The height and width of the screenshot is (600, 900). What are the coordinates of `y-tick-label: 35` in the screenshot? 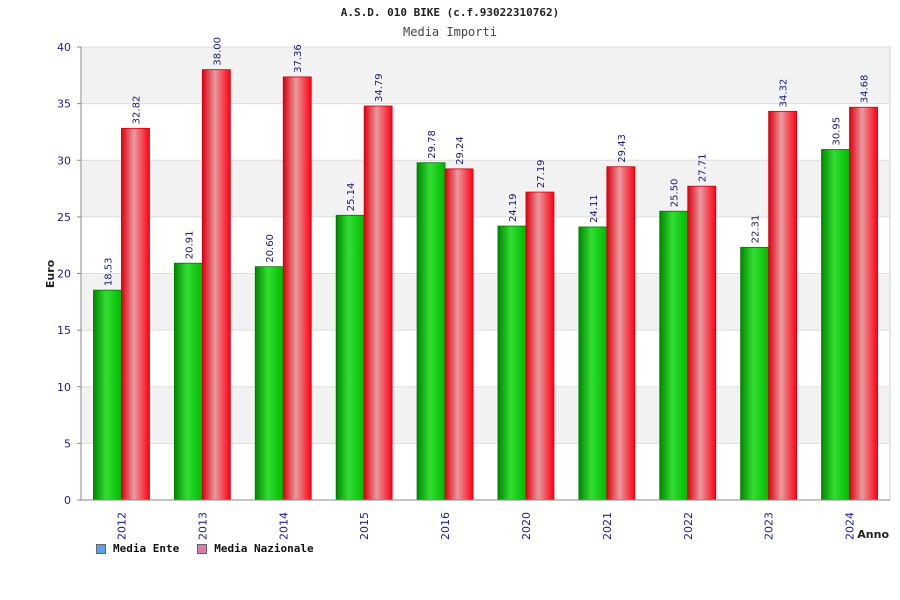 It's located at (64, 104).